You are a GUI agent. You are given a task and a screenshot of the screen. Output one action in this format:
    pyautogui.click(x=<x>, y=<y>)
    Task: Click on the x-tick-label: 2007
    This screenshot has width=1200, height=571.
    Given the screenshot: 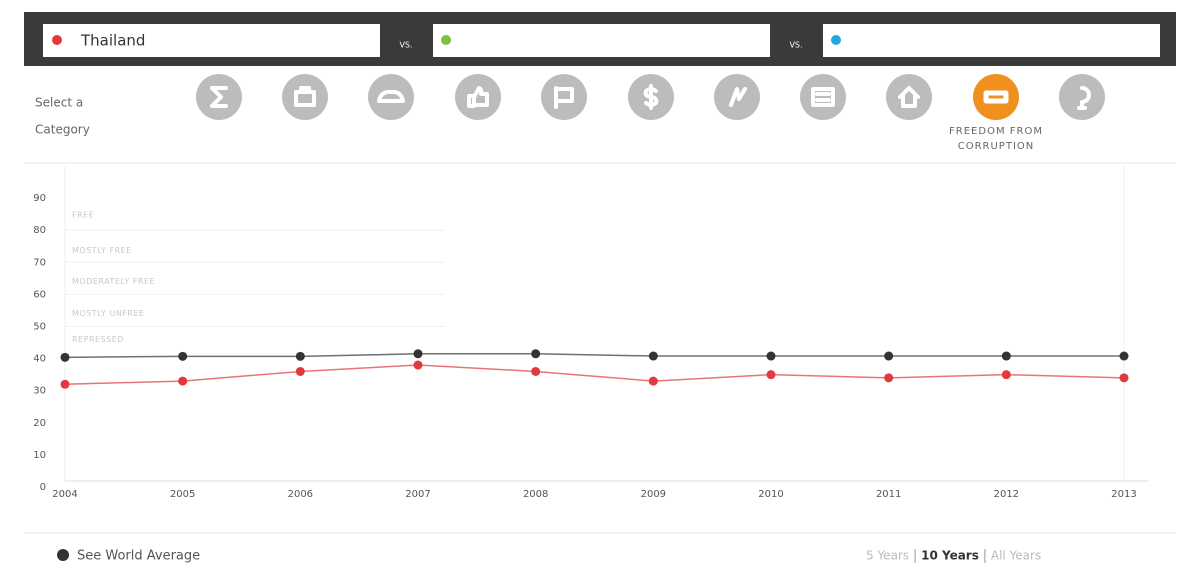 What is the action you would take?
    pyautogui.click(x=417, y=494)
    